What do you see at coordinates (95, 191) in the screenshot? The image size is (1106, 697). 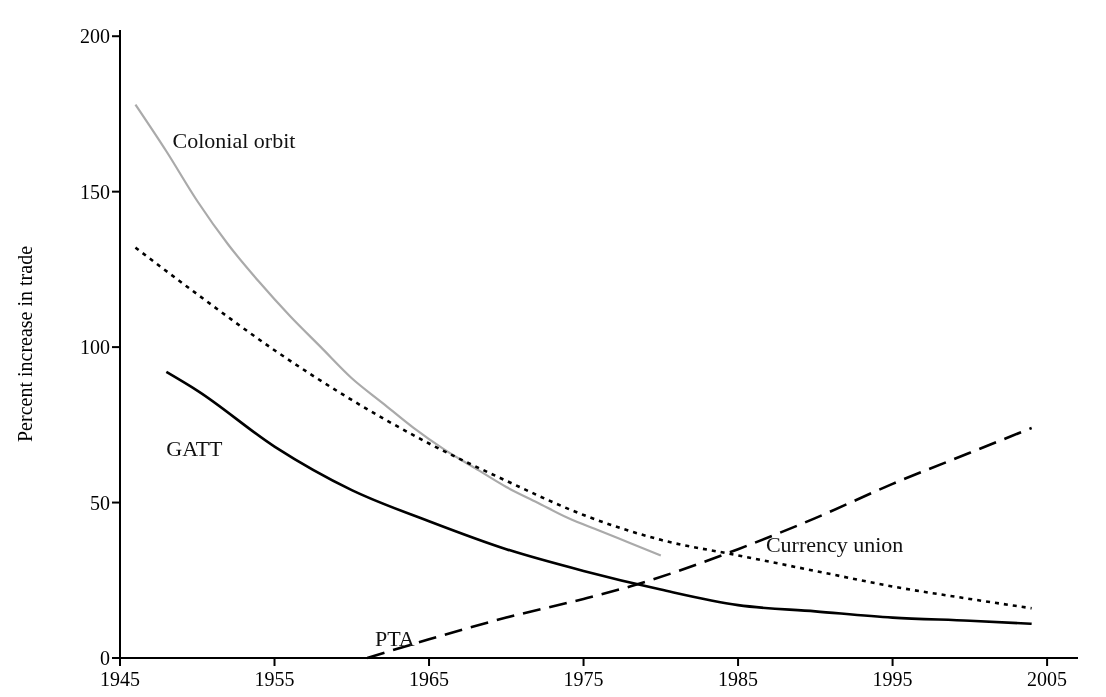 I see `y-tick-label: 150` at bounding box center [95, 191].